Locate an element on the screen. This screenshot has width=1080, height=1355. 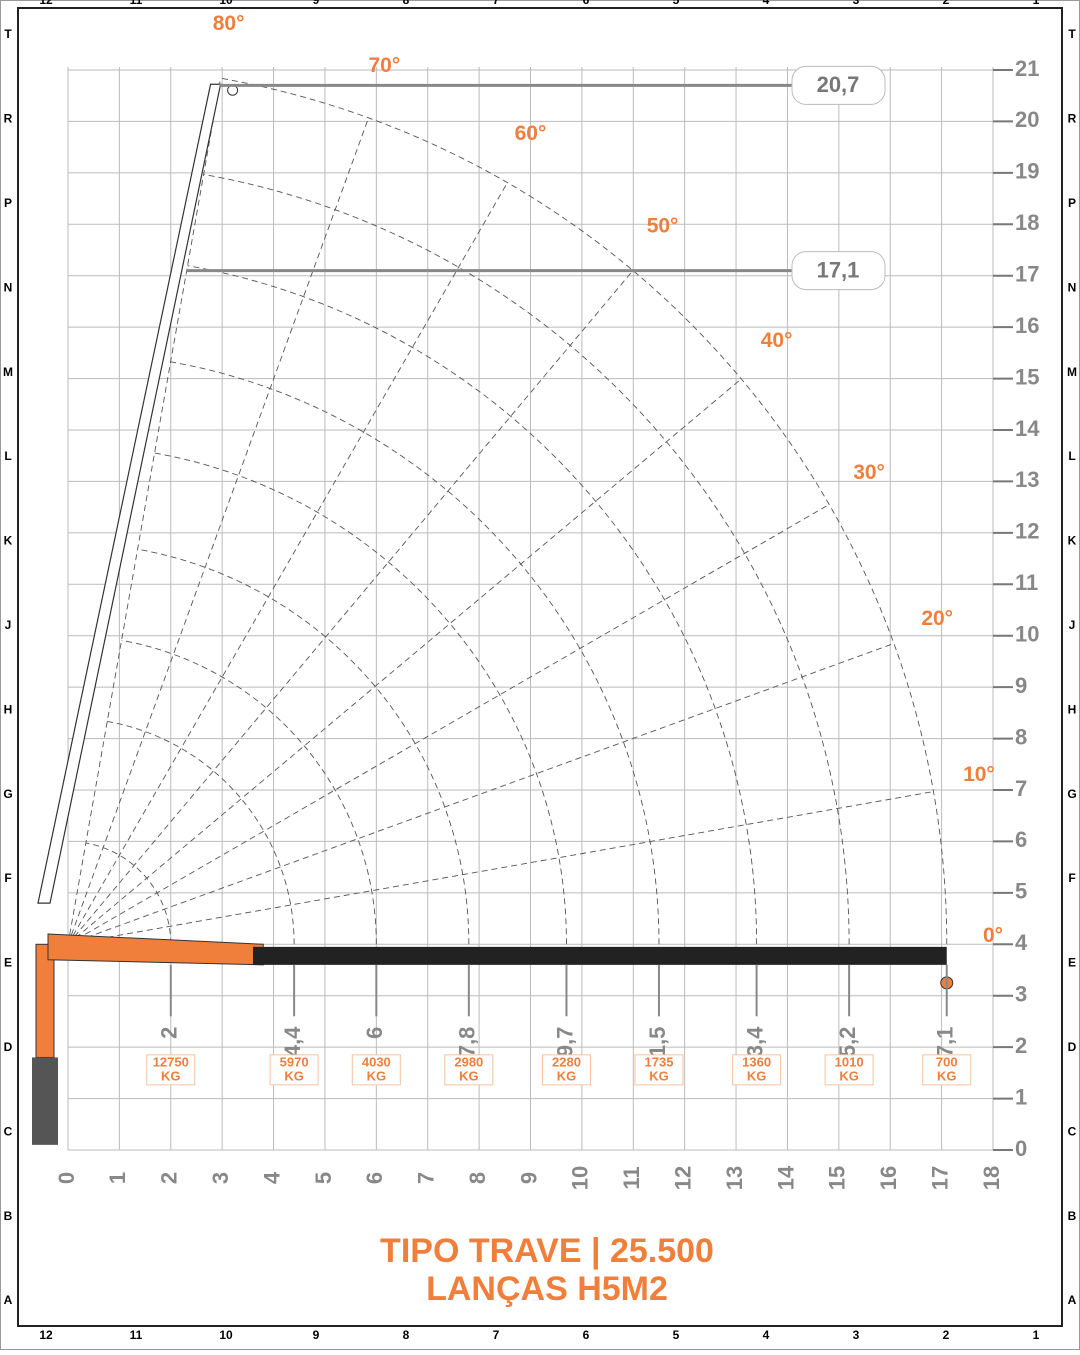
reach-label: 4,4 is located at coordinates (292, 1041).